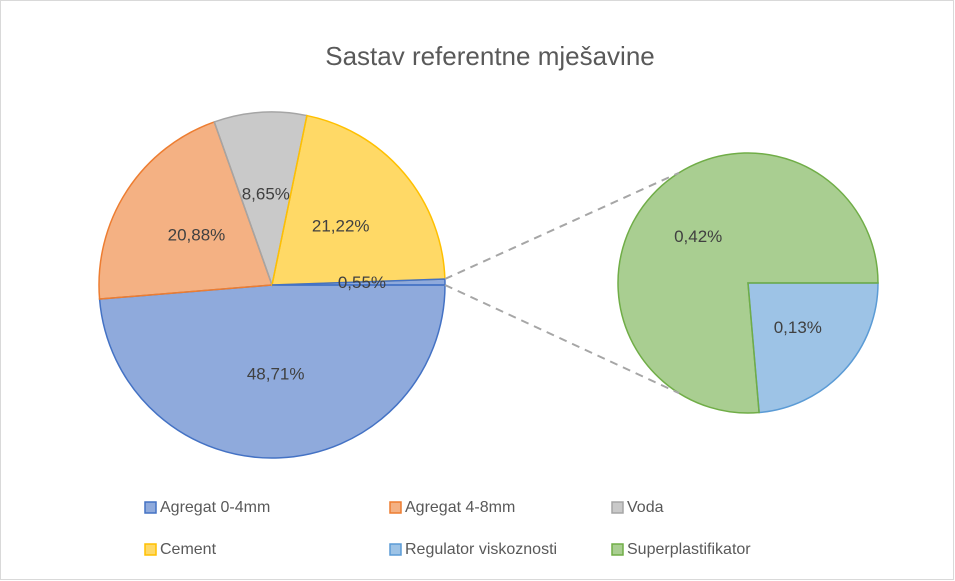  What do you see at coordinates (341, 225) in the screenshot?
I see `data-label: 21,22%` at bounding box center [341, 225].